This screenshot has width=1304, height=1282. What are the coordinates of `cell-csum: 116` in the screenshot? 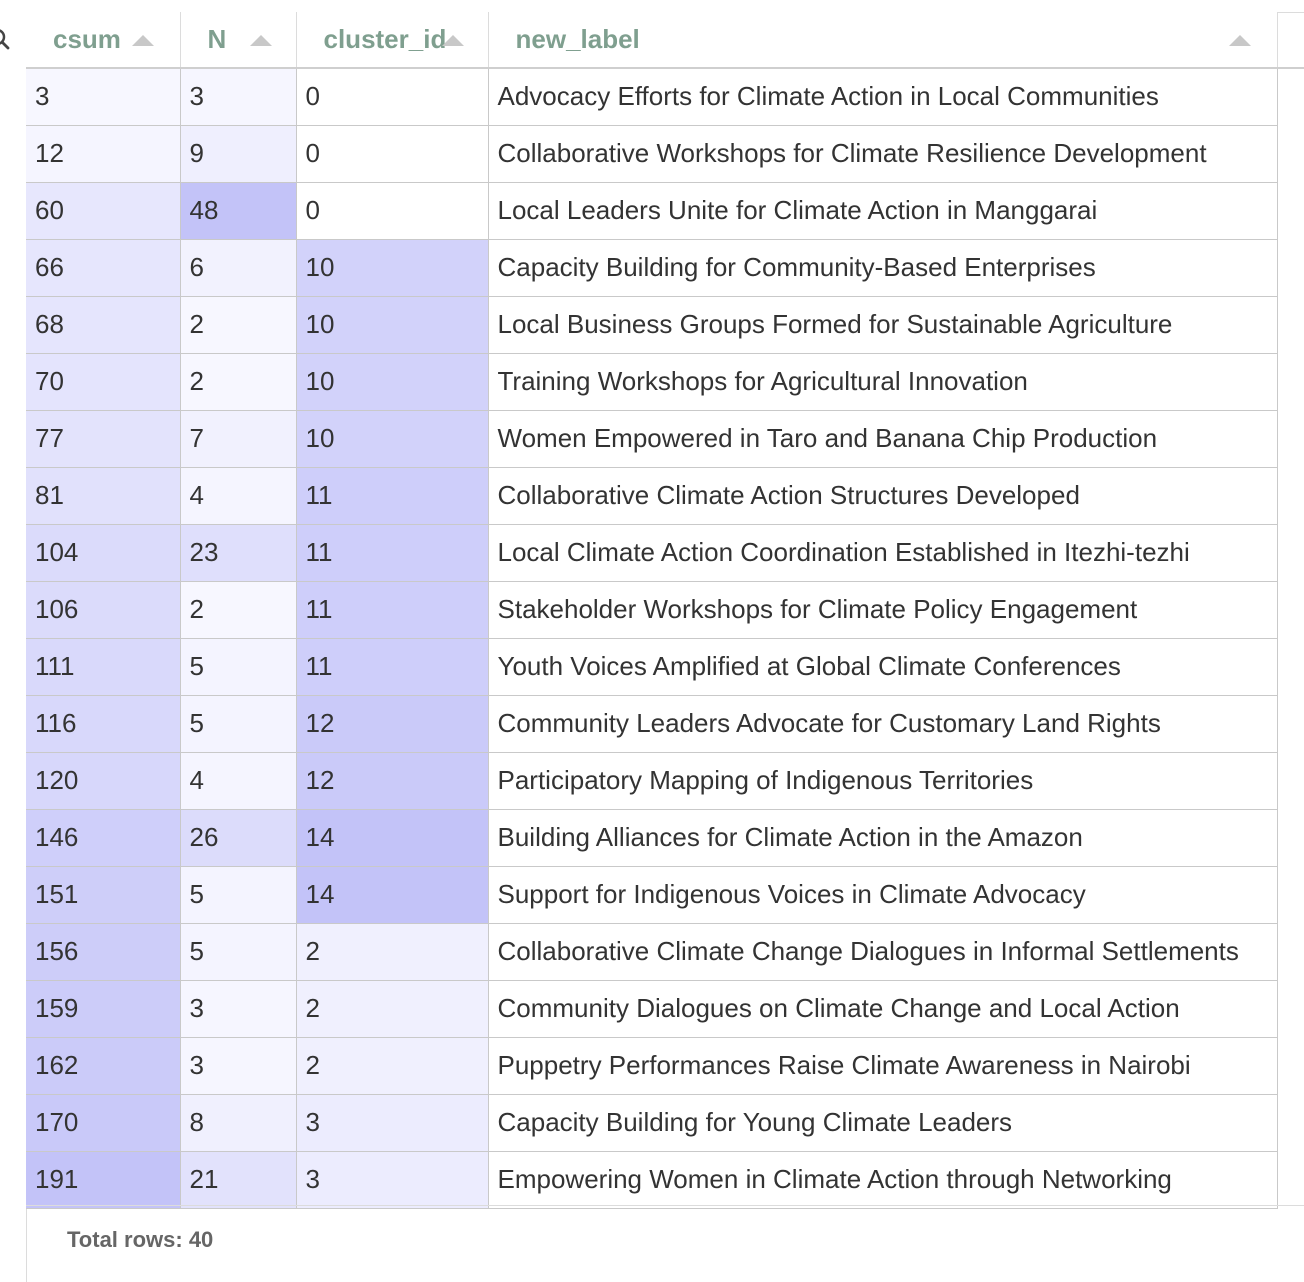 It's located at (103, 724).